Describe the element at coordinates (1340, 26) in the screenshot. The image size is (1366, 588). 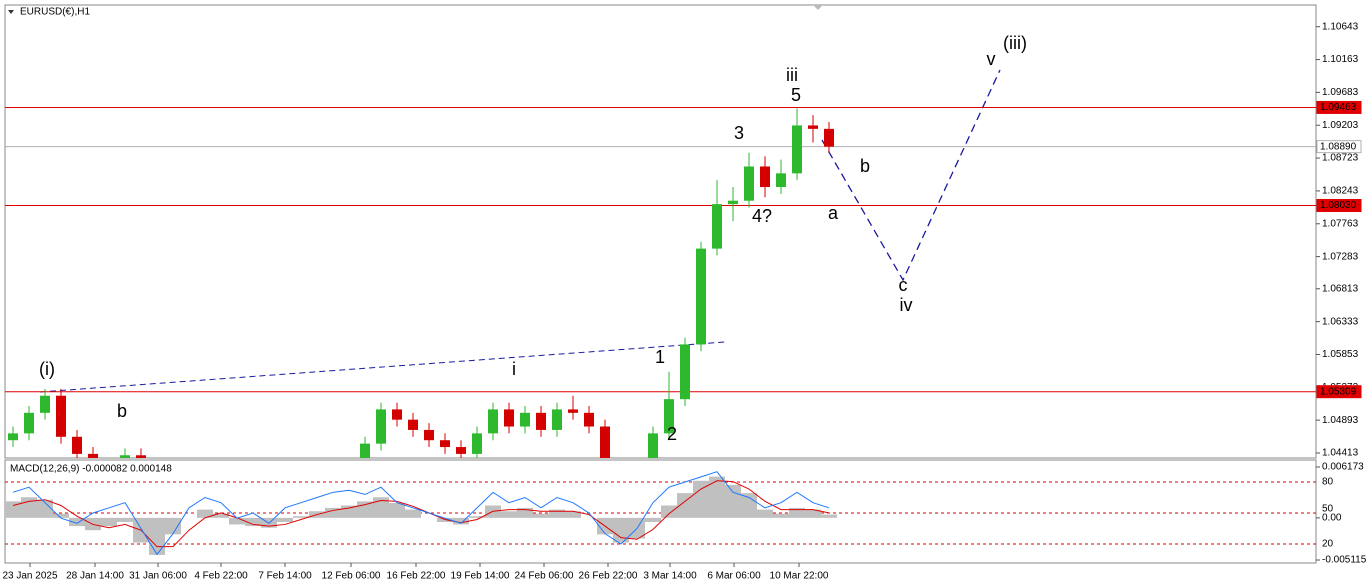
I see `y-tick-label: 1.10643` at that location.